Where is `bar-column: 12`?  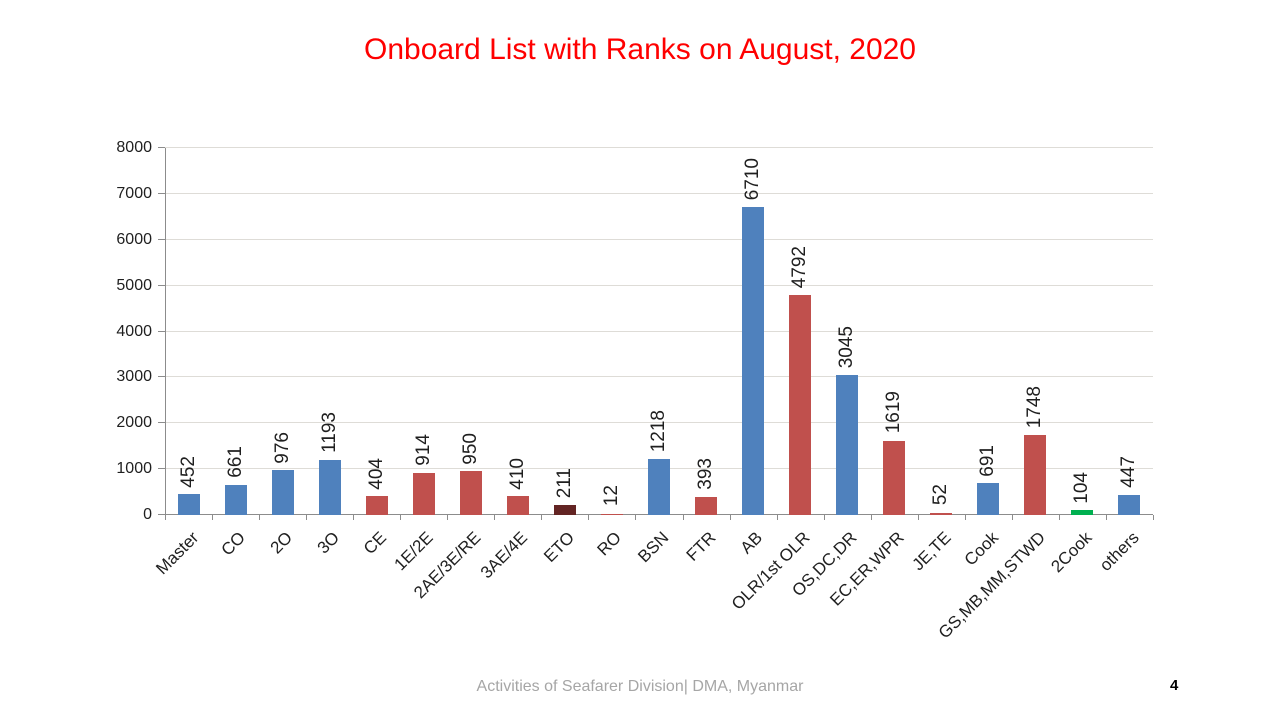 bar-column: 12 is located at coordinates (611, 331).